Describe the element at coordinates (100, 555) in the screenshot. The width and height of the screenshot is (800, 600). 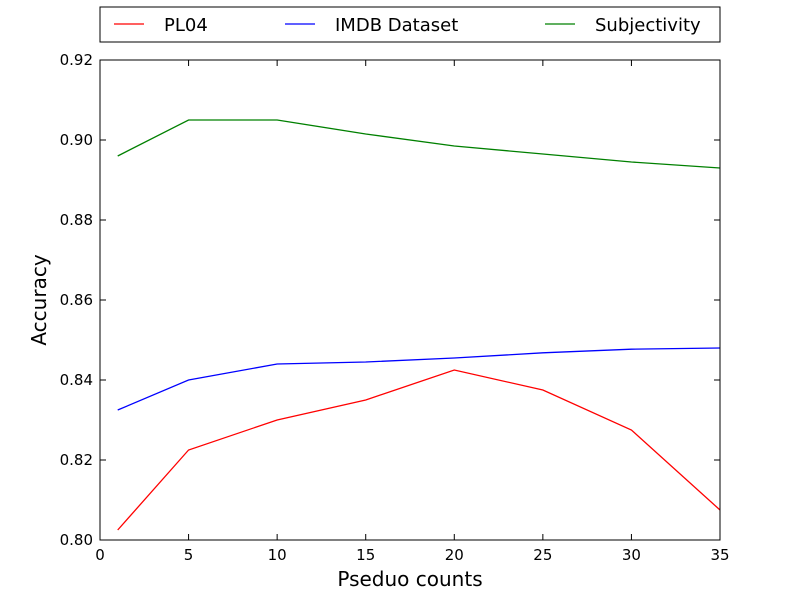
I see `x-tick-label: 0` at that location.